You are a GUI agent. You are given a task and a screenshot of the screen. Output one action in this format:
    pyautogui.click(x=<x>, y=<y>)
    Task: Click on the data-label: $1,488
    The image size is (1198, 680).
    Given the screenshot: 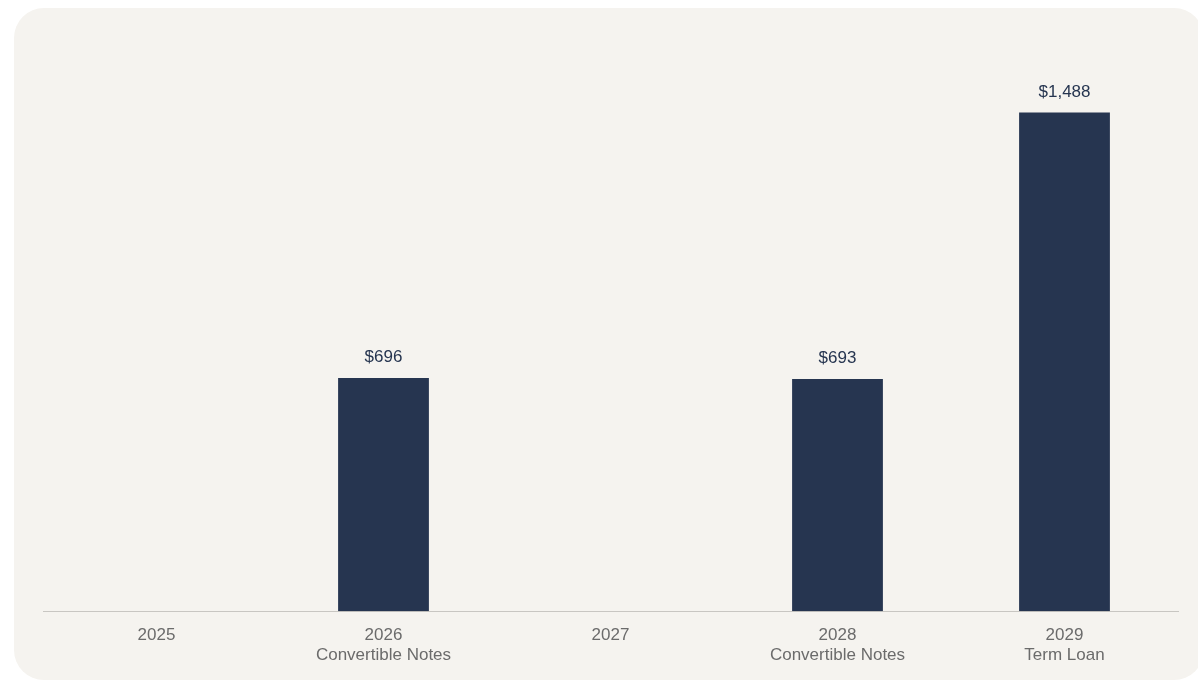 What is the action you would take?
    pyautogui.click(x=1064, y=91)
    